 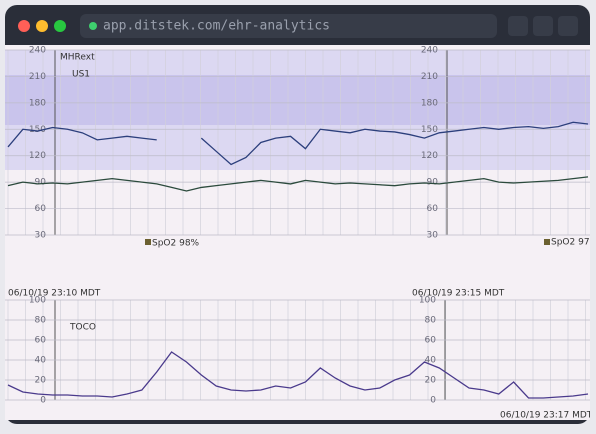 What do you see at coordinates (81, 75) in the screenshot?
I see `annotation: US1` at bounding box center [81, 75].